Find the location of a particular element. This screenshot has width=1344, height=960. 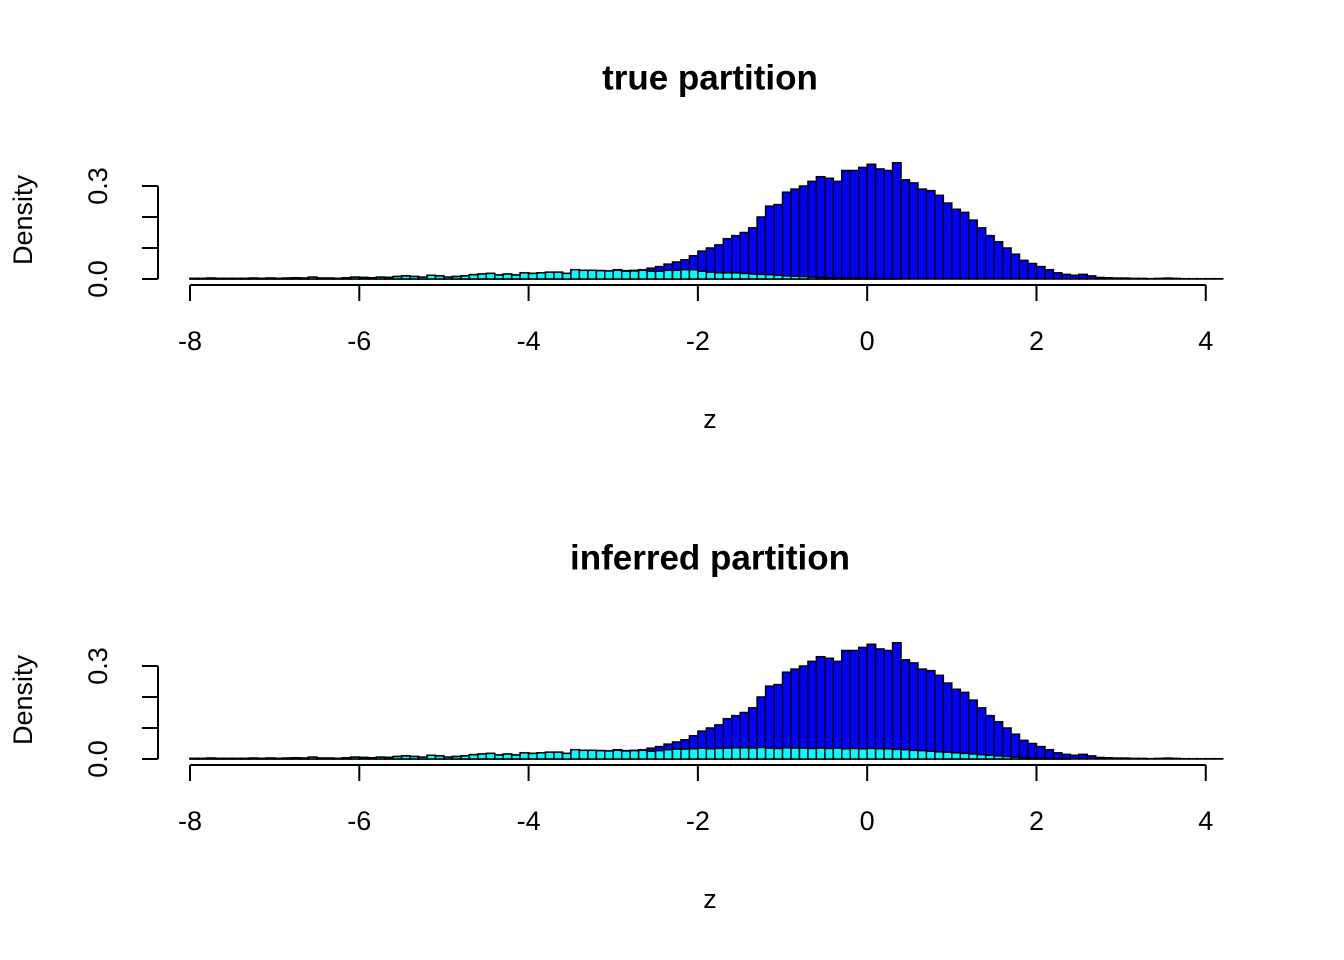

x-tick-label: -8 is located at coordinates (190, 341).